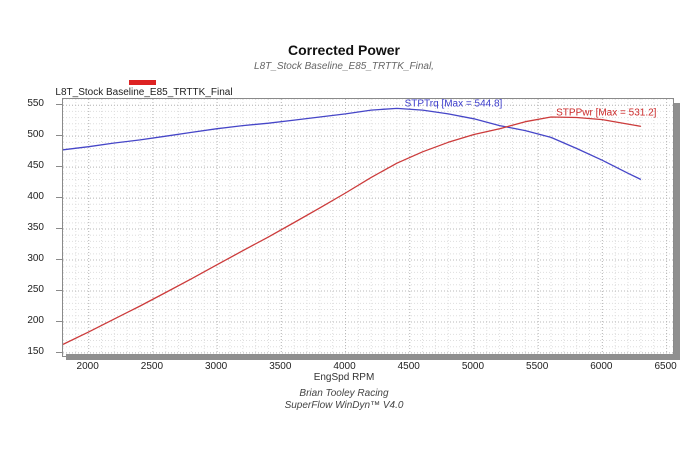 This screenshot has width=688, height=459. What do you see at coordinates (665, 366) in the screenshot?
I see `x-tick-label: 6500` at bounding box center [665, 366].